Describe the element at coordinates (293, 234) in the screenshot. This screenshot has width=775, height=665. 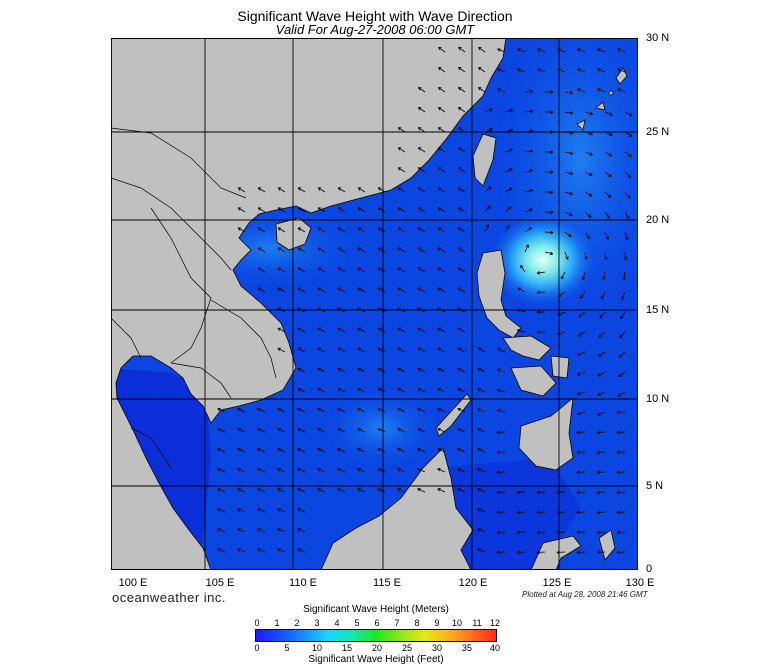
I see `land-hainan` at that location.